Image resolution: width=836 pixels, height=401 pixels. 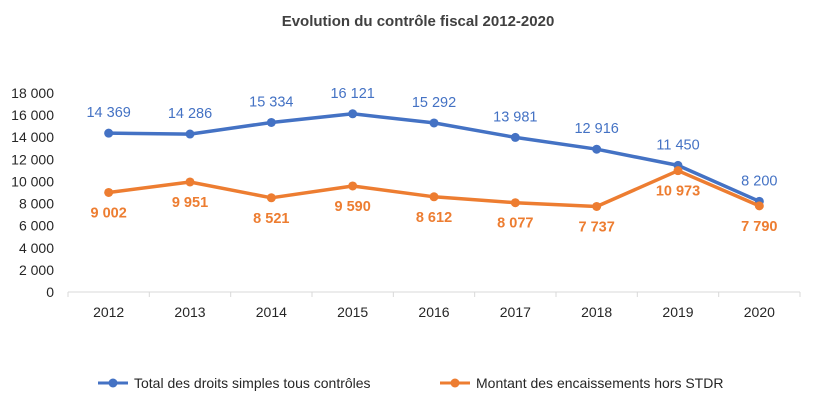 I want to click on data-label: 15 334, so click(x=271, y=102).